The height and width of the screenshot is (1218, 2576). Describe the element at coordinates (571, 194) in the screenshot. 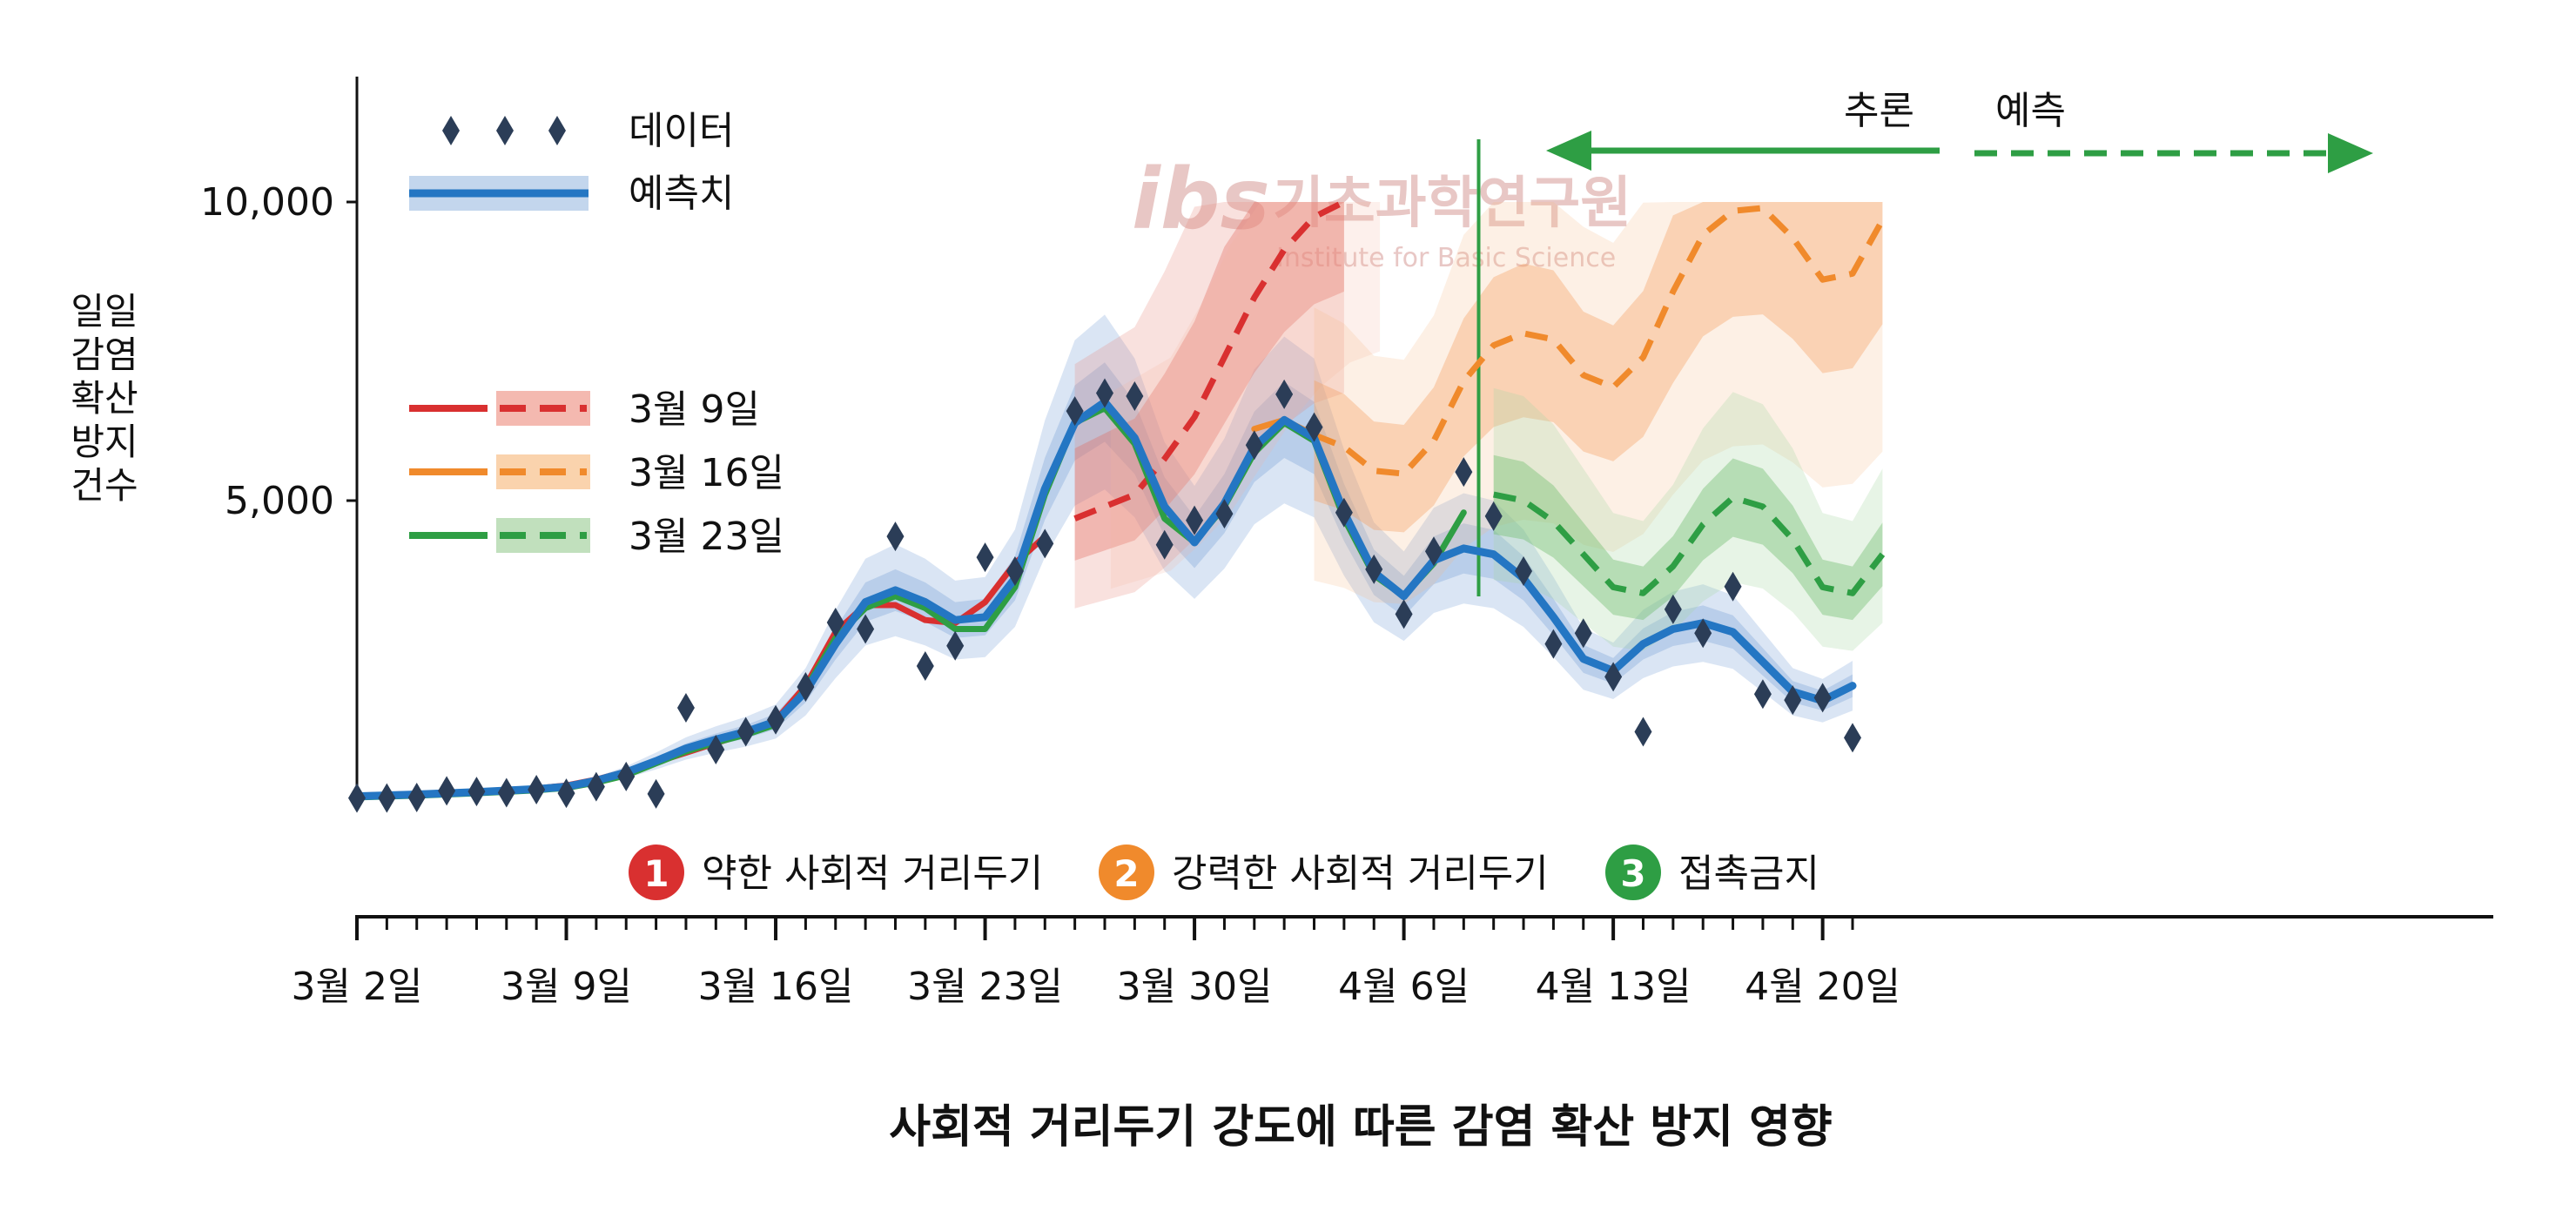

I see `legend-prediction: 예측치` at that location.